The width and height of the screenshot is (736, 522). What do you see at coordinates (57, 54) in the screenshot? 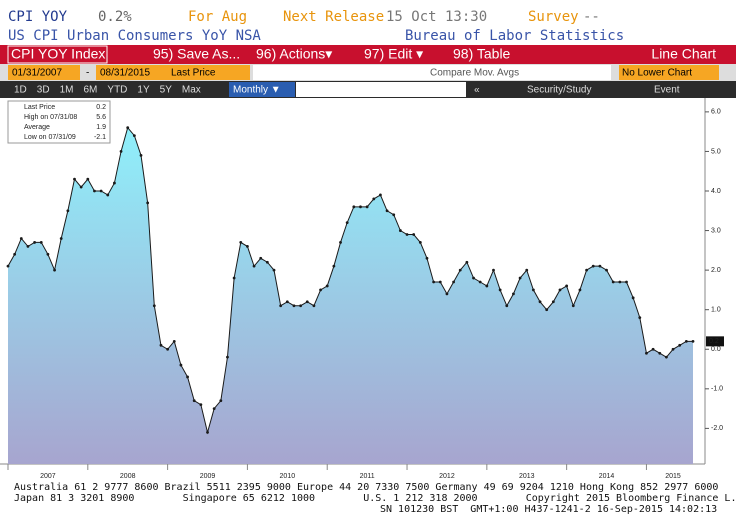
I see `security-box` at bounding box center [57, 54].